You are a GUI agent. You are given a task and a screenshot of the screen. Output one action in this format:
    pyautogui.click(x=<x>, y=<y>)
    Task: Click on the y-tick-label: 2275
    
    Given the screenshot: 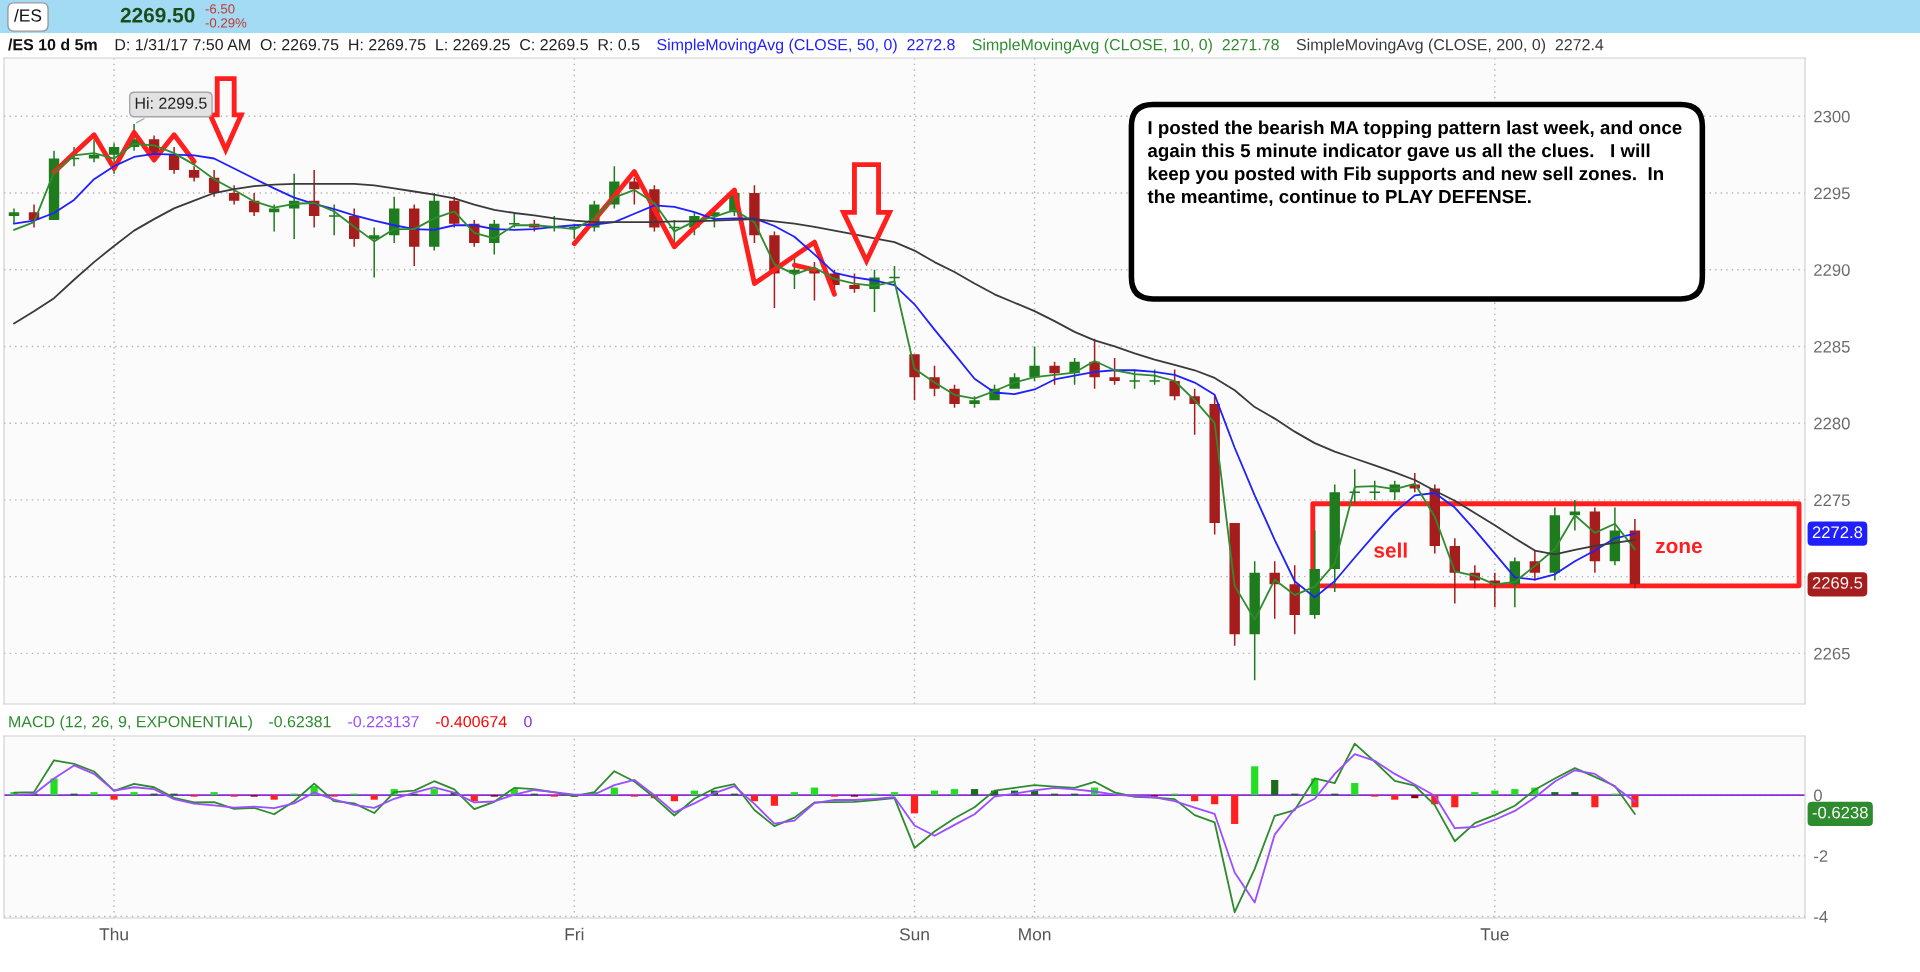 What is the action you would take?
    pyautogui.click(x=1832, y=500)
    